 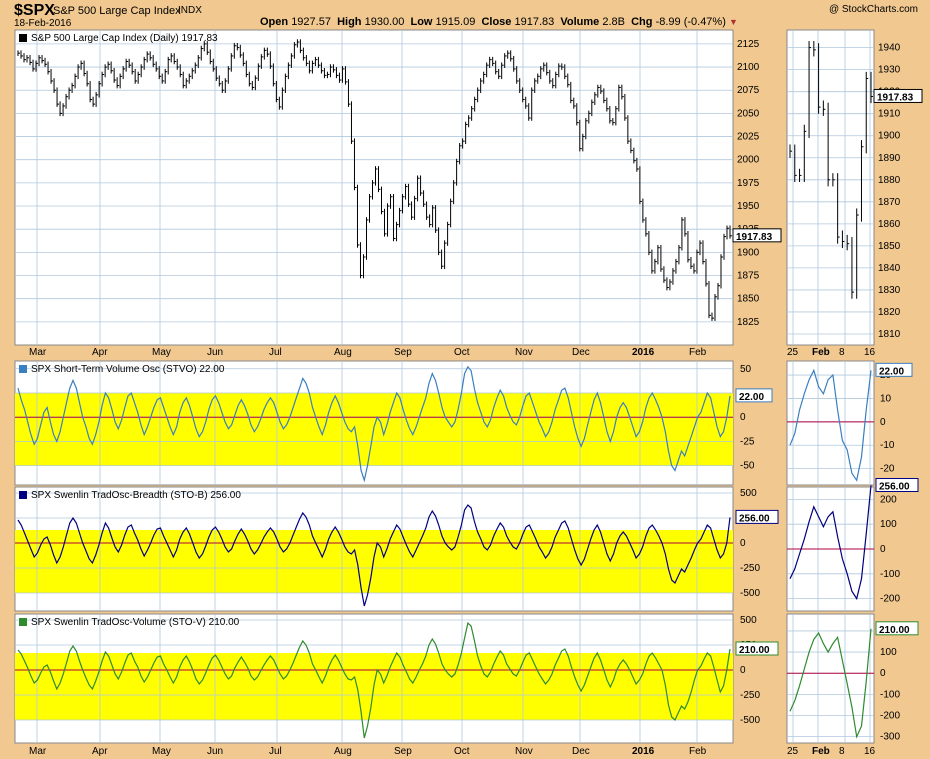 What do you see at coordinates (757, 516) in the screenshot?
I see `sto-b-last-value-flag-box` at bounding box center [757, 516].